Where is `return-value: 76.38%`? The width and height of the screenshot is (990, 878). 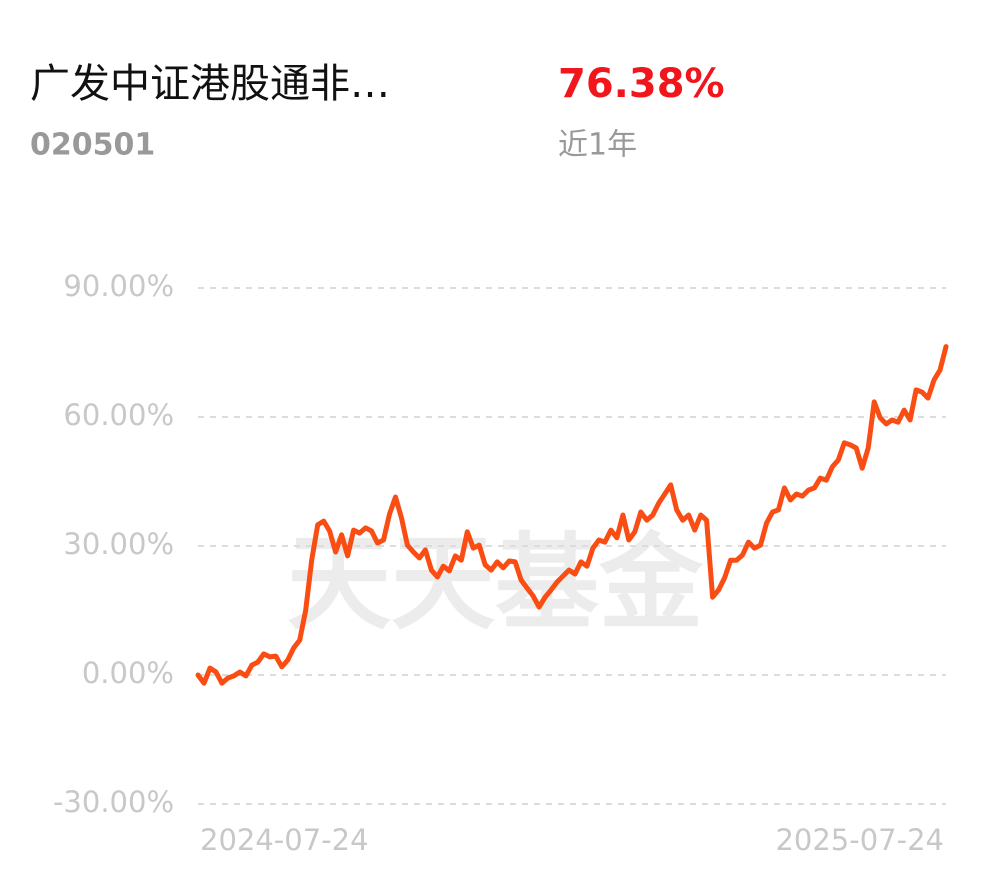
return-value: 76.38% is located at coordinates (641, 84).